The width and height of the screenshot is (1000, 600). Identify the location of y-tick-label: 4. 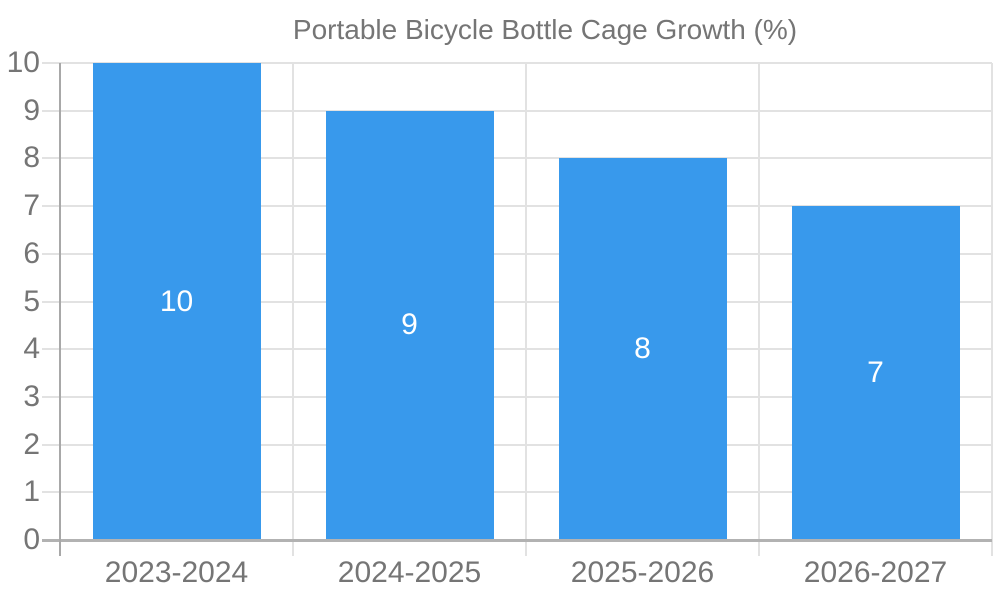
(31, 349).